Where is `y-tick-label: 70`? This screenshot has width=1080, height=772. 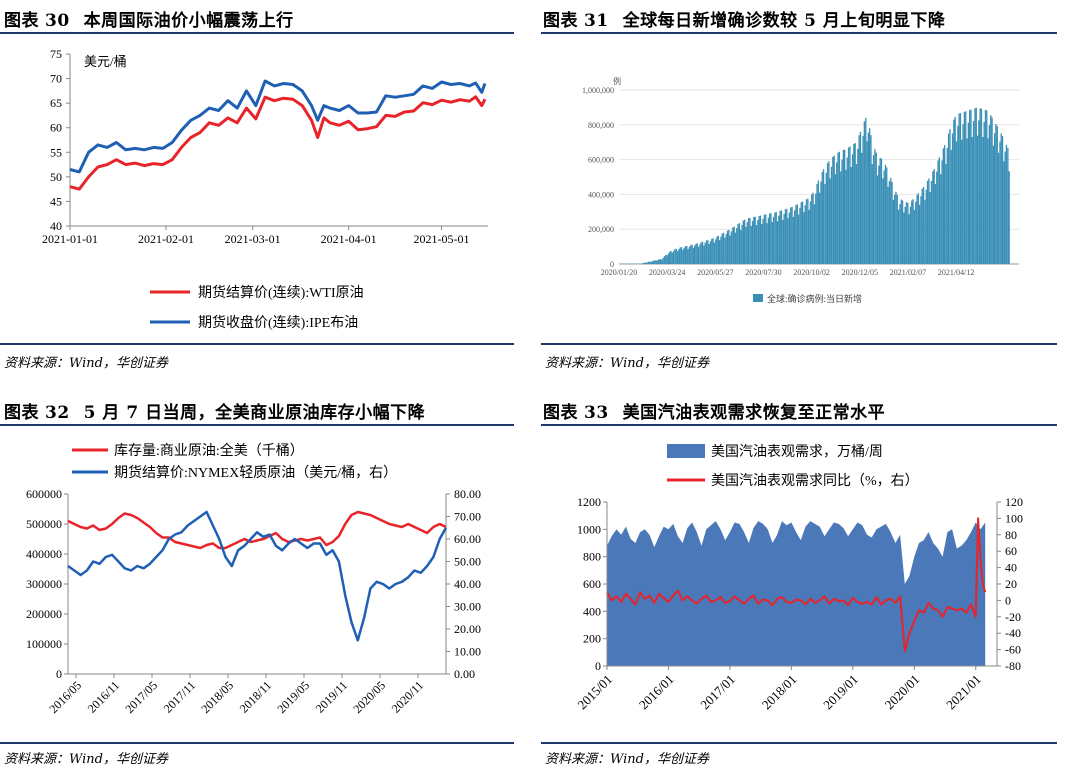
y-tick-label: 70 is located at coordinates (56, 79).